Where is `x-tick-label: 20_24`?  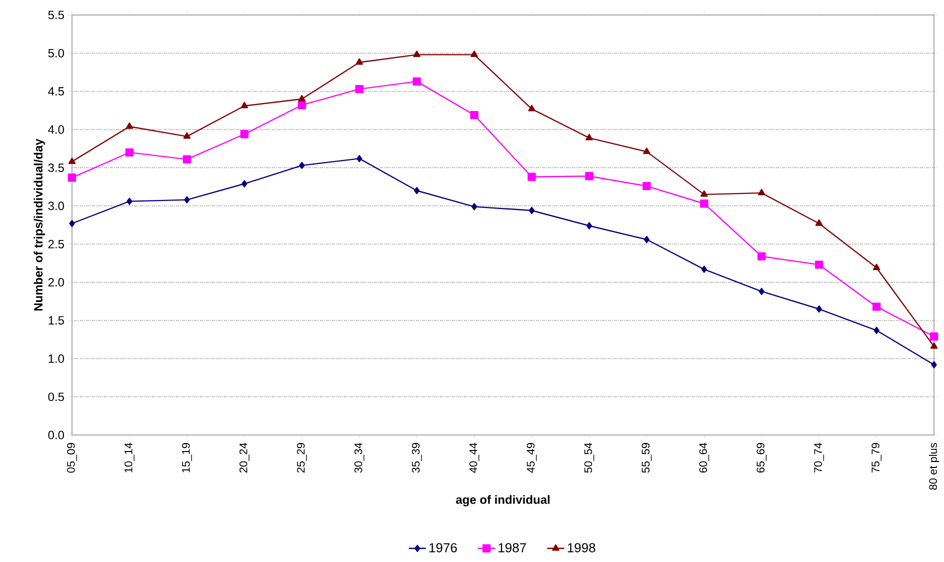
x-tick-label: 20_24 is located at coordinates (244, 457).